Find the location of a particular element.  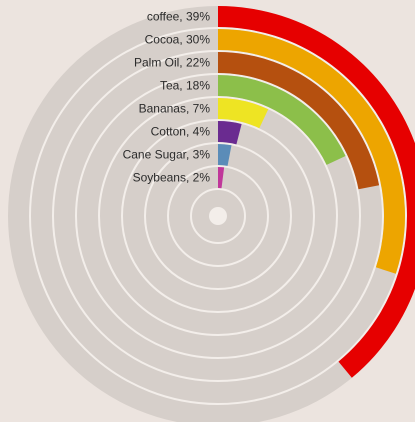

label-bananas: Bananas, 7% is located at coordinates (175, 109).